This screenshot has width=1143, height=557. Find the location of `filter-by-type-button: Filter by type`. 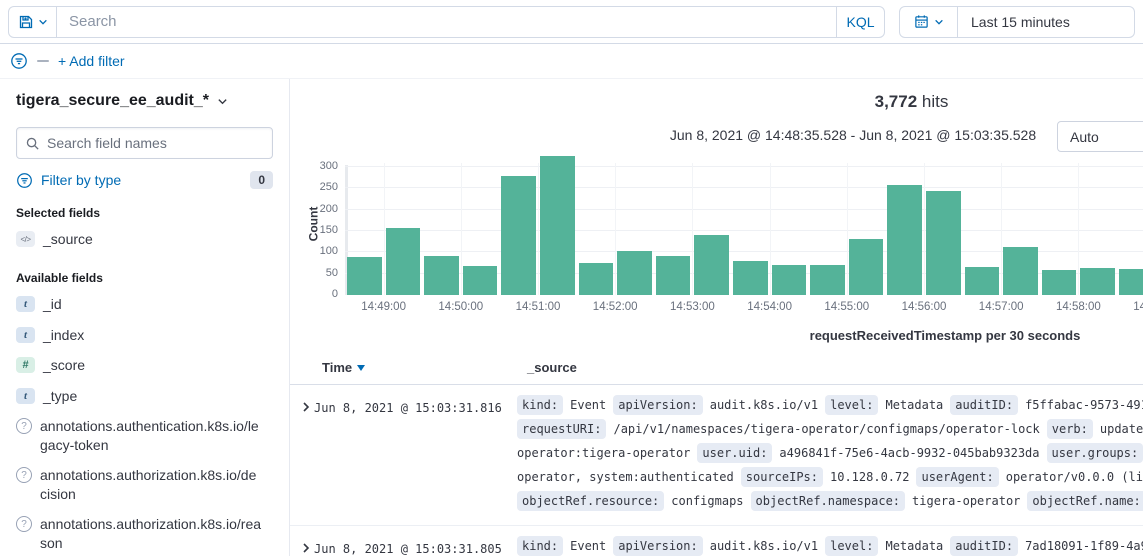

filter-by-type-button: Filter by type is located at coordinates (81, 180).